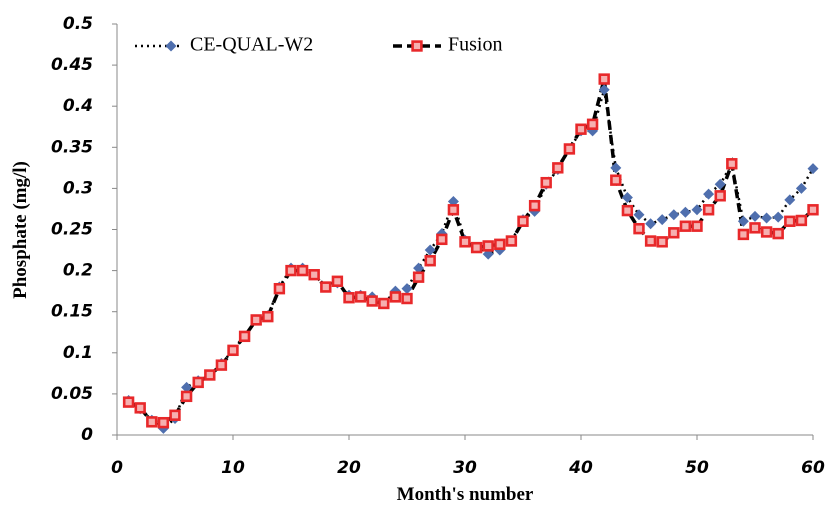 The width and height of the screenshot is (829, 506). What do you see at coordinates (580, 468) in the screenshot?
I see `x-tick-label: 40` at bounding box center [580, 468].